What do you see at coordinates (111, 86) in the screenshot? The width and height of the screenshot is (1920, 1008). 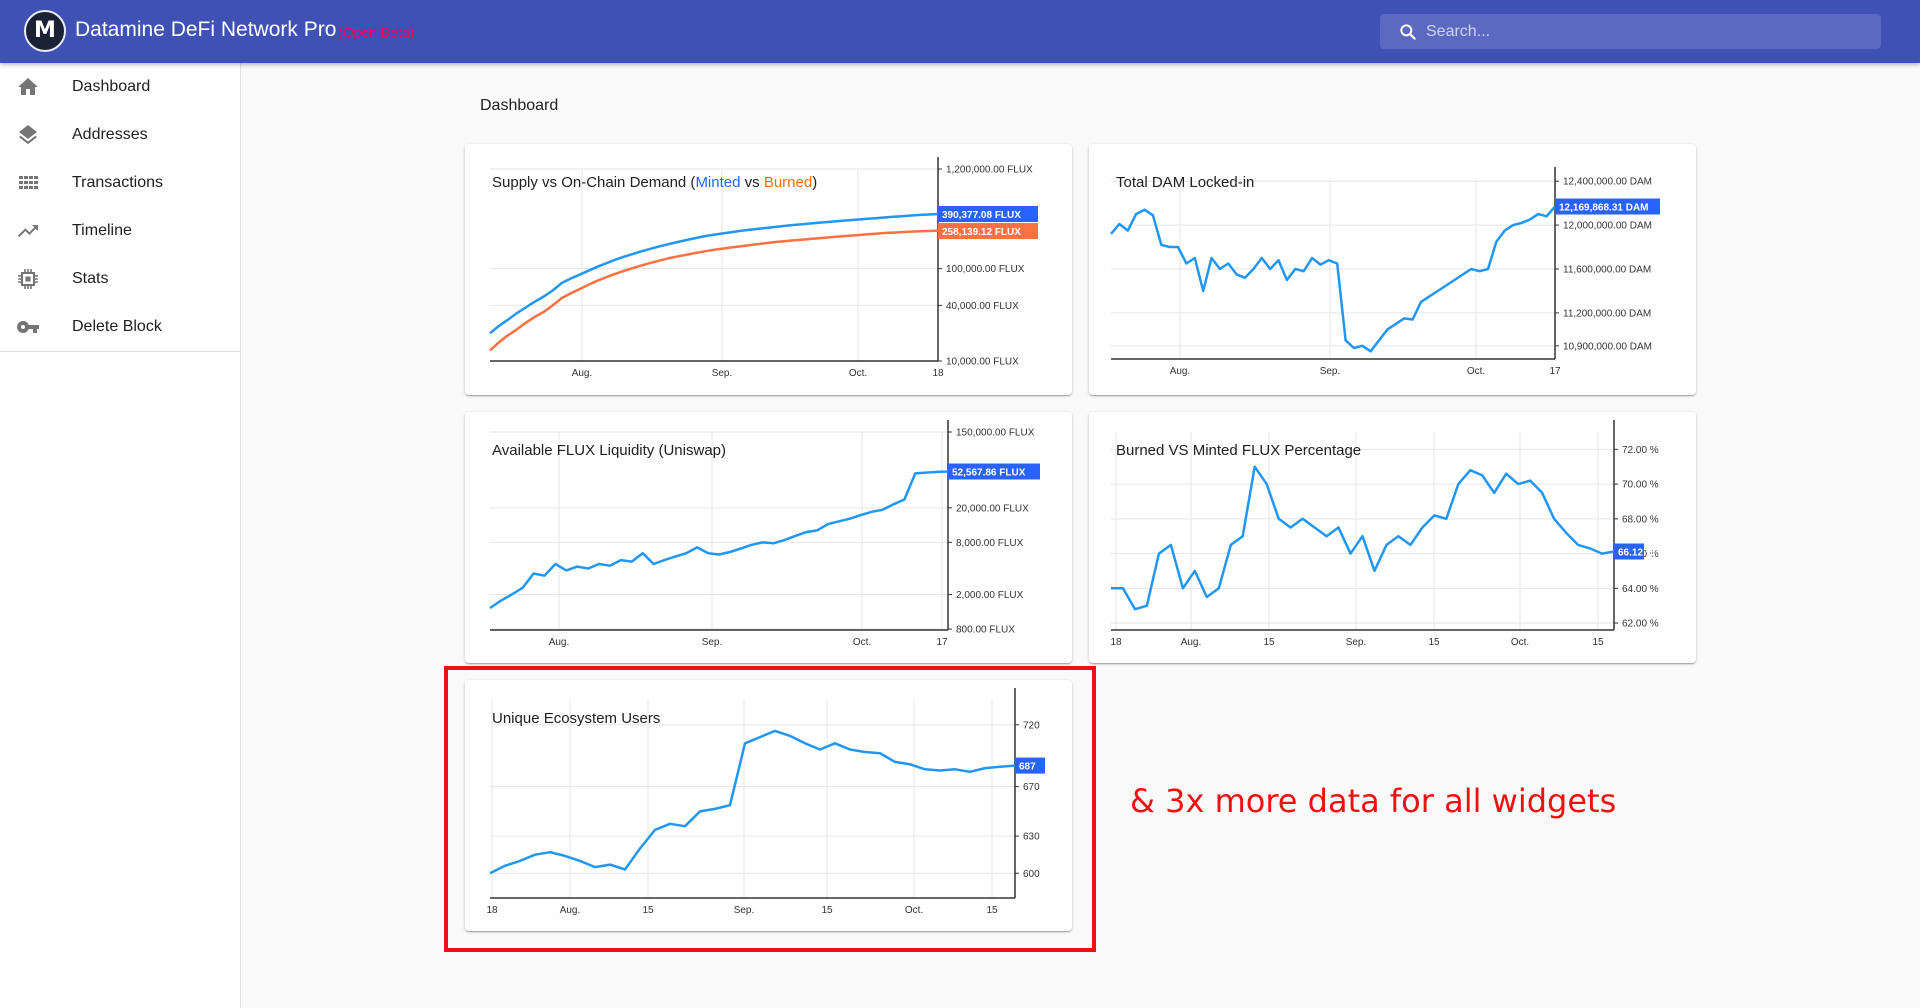 I see `sidebar-item-label: Dashboard` at bounding box center [111, 86].